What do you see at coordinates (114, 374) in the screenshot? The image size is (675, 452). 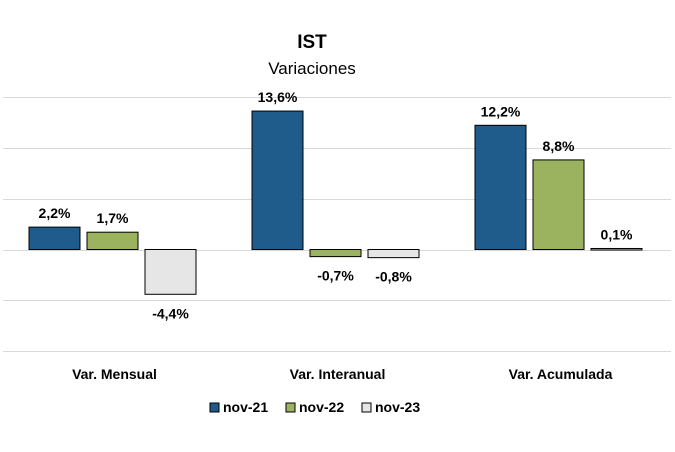 I see `category-label: Var. Mensual` at bounding box center [114, 374].